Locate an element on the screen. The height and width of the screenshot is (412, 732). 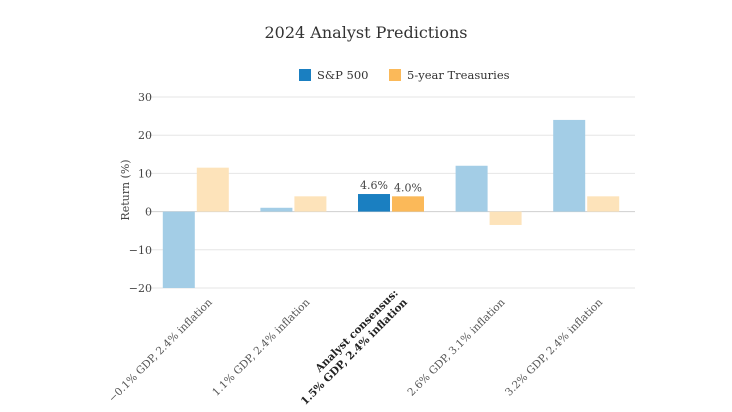
y-tick-label: 10 is located at coordinates (145, 173).